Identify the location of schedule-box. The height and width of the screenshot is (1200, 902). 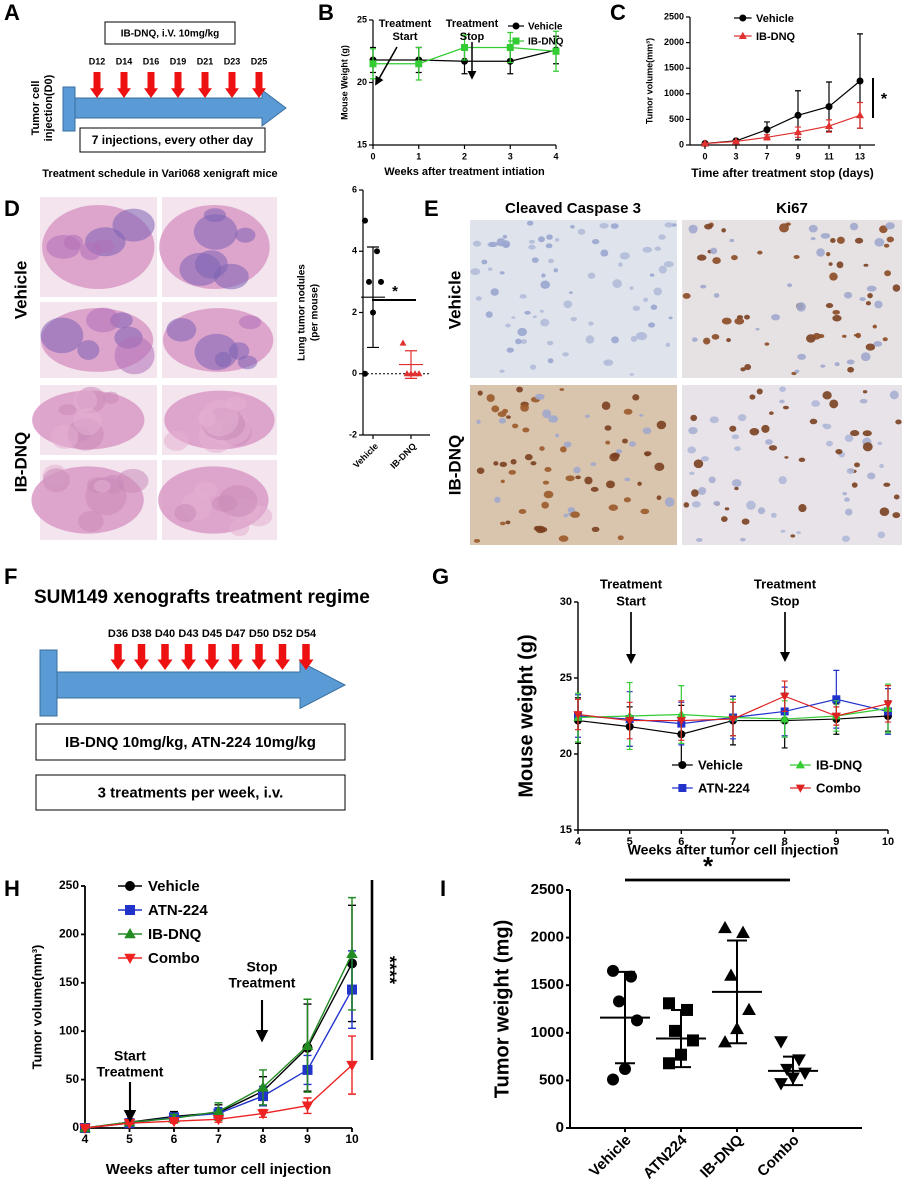
(172, 140).